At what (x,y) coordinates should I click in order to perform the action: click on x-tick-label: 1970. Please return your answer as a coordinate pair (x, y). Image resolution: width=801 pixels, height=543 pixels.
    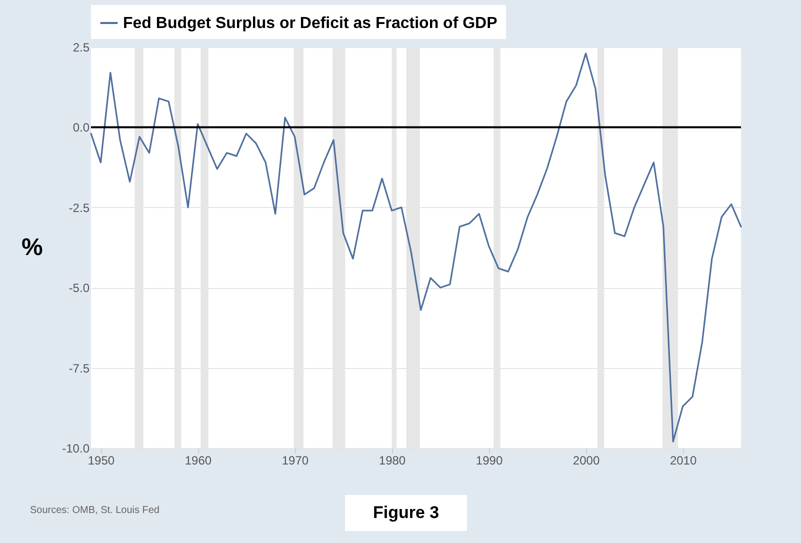
    Looking at the image, I should click on (295, 461).